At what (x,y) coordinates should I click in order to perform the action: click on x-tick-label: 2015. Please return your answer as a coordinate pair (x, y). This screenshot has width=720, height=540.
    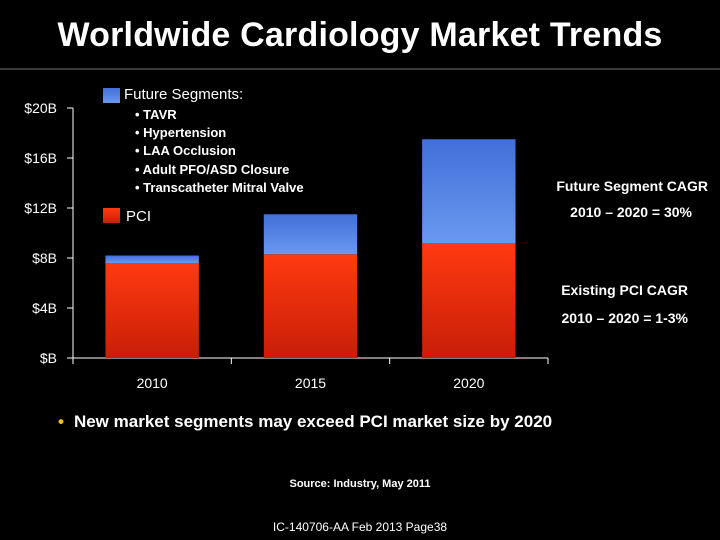
    Looking at the image, I should click on (310, 383).